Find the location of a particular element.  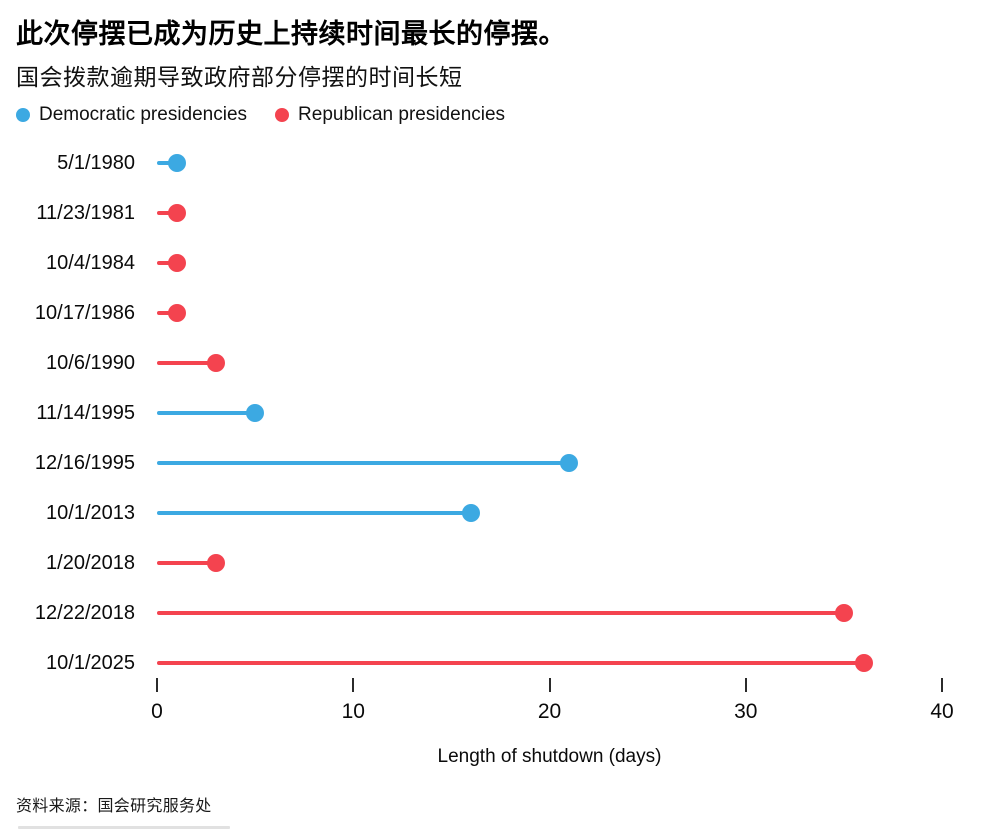

democratic-dot-icon is located at coordinates (23, 115).